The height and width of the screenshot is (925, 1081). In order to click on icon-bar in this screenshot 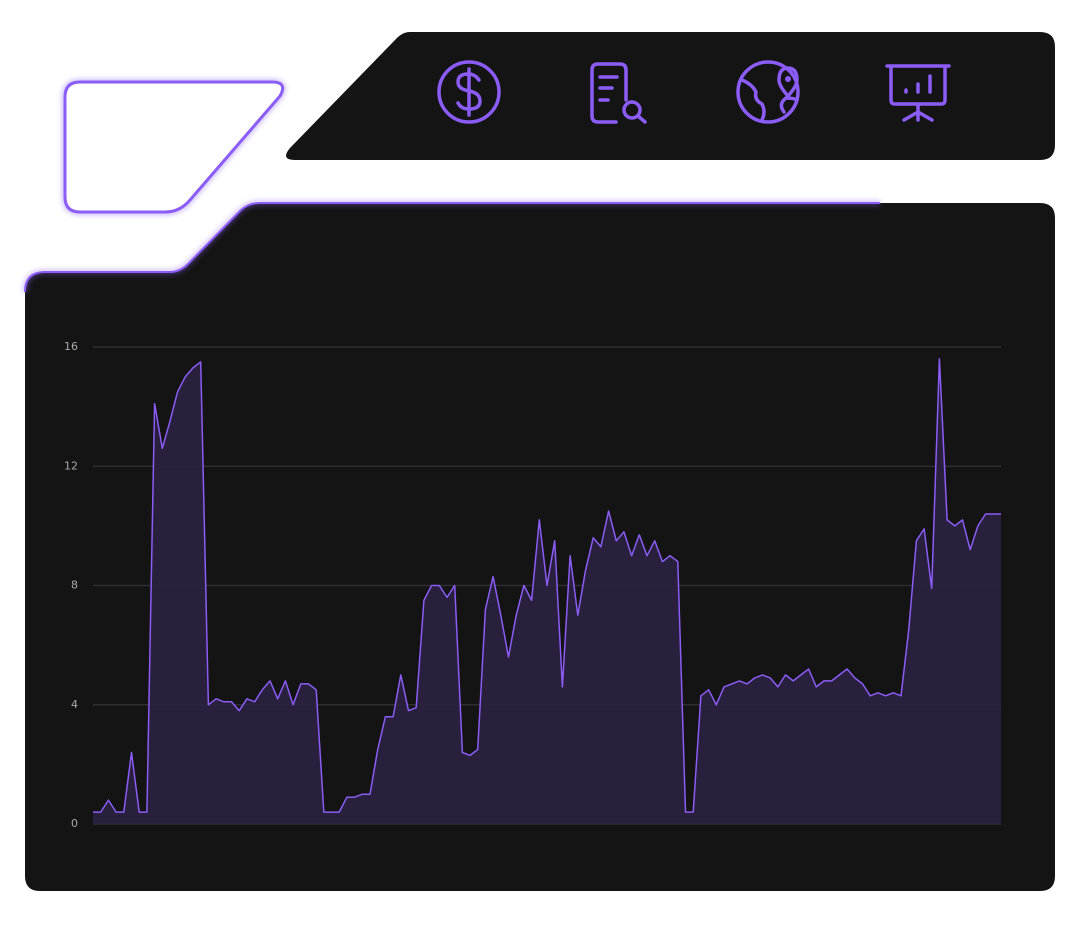, I will do `click(670, 96)`.